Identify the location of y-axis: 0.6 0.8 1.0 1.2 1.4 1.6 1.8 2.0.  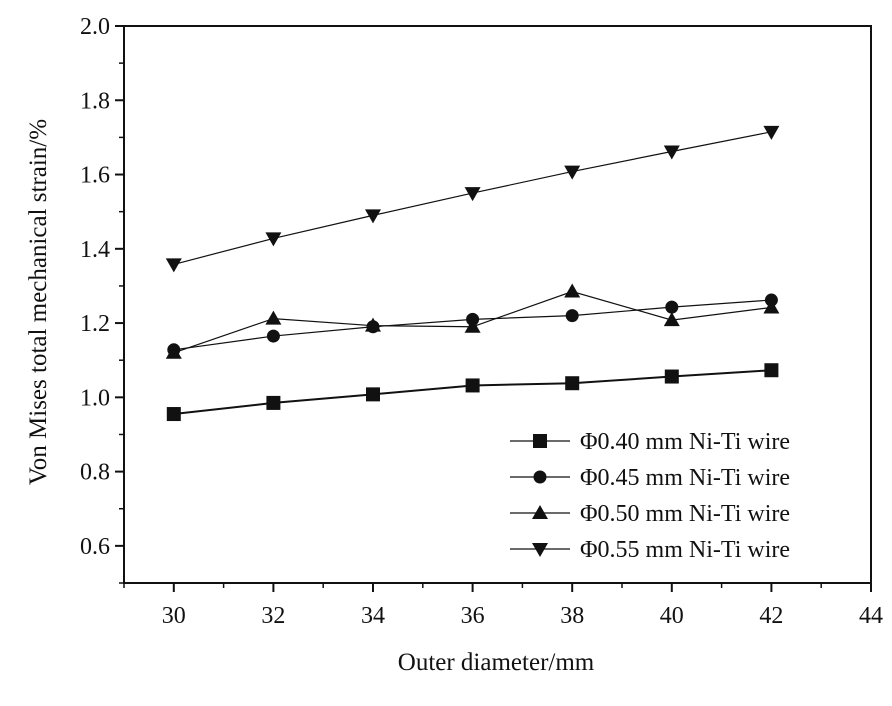
(102, 299).